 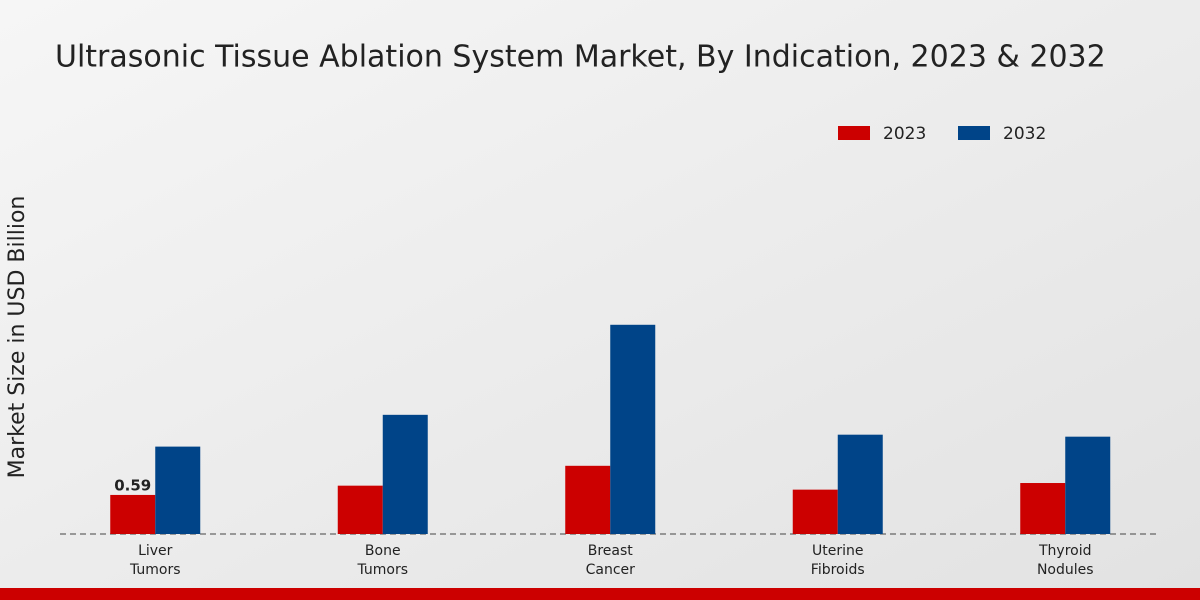 I want to click on x-tick-label: Uterine Fibroids, so click(x=838, y=560).